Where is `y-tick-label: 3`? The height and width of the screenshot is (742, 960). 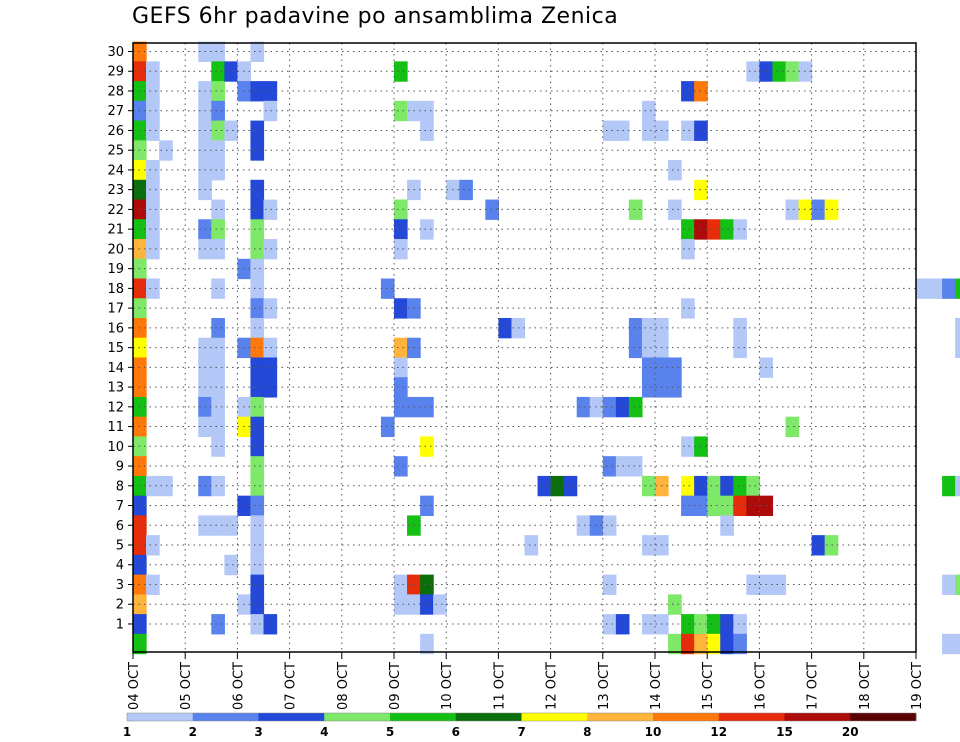 y-tick-label: 3 is located at coordinates (120, 585).